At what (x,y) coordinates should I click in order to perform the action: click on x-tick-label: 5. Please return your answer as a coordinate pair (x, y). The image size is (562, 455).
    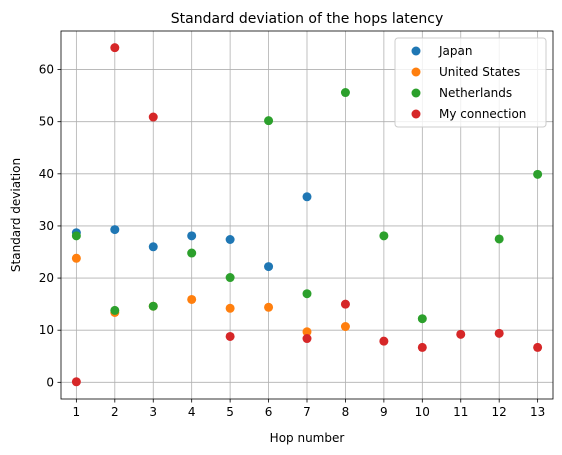
    Looking at the image, I should click on (230, 412).